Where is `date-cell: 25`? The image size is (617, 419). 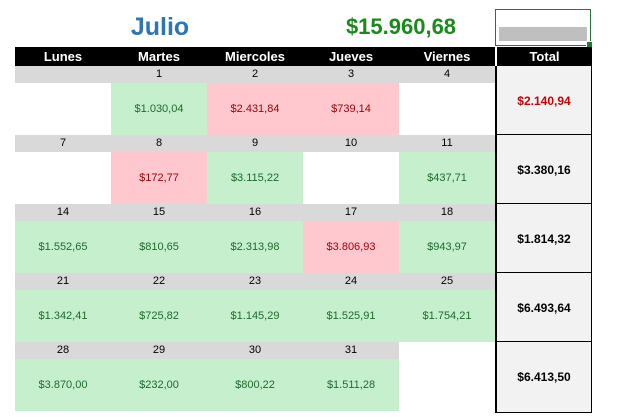
date-cell: 25 is located at coordinates (447, 281).